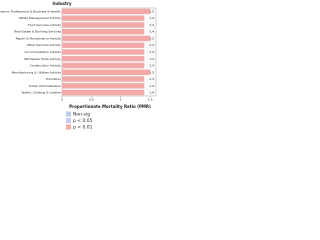 The width and height of the screenshot is (320, 240). I want to click on y-tick-label: Repair & Maintenance Activity, so click(39, 38).